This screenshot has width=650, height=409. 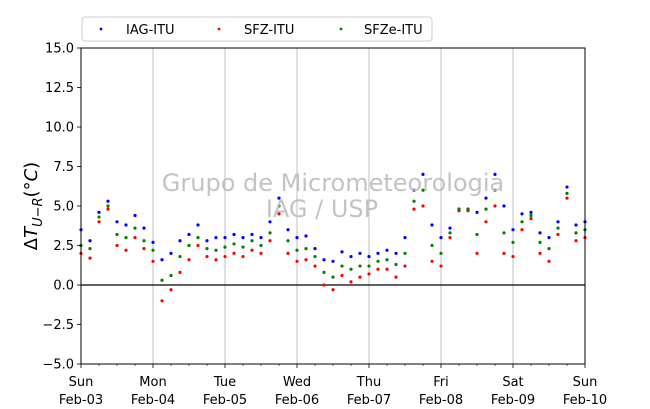 I want to click on y-tick-label: 0.0, so click(x=63, y=286).